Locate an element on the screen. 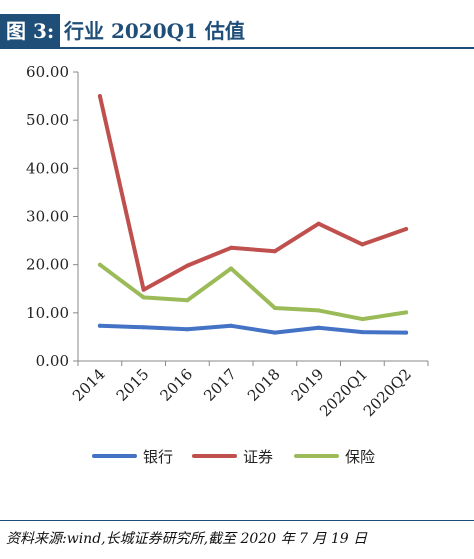 The width and height of the screenshot is (474, 559). y-tick-label: 50.00 is located at coordinates (47, 120).